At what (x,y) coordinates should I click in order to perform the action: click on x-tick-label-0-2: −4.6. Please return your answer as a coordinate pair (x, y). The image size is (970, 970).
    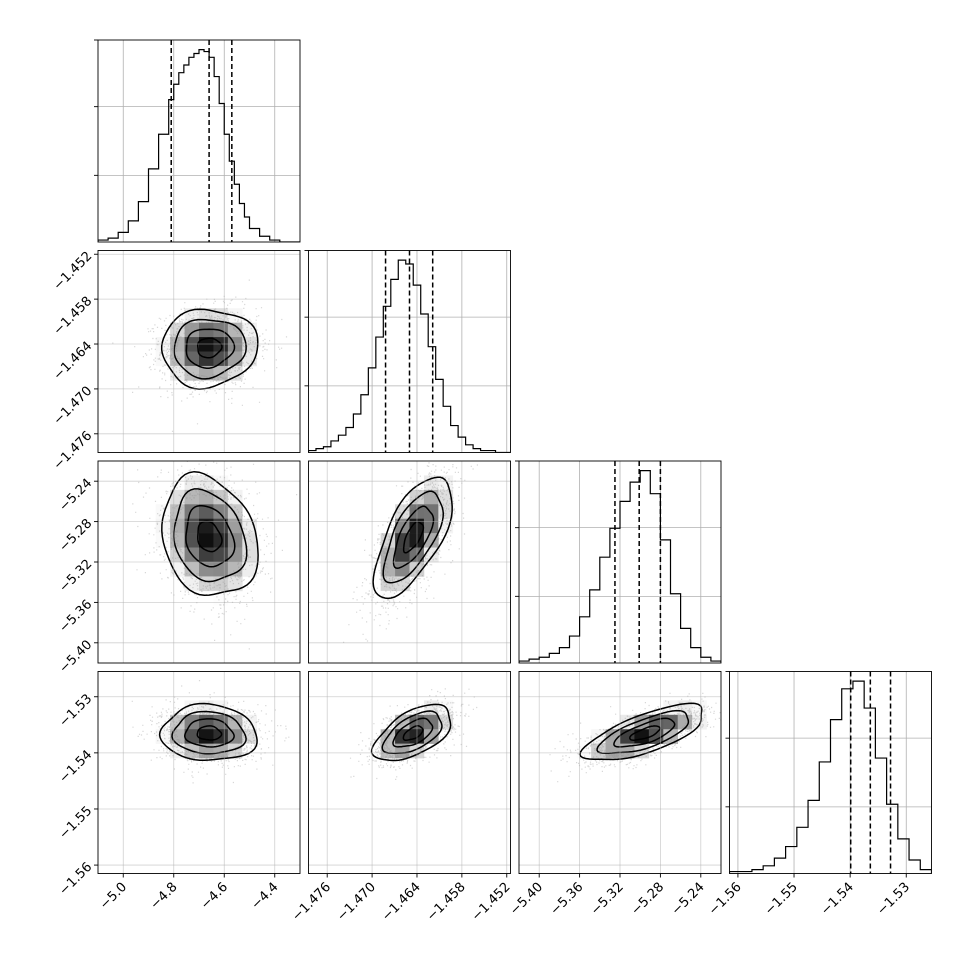
    Looking at the image, I should click on (214, 896).